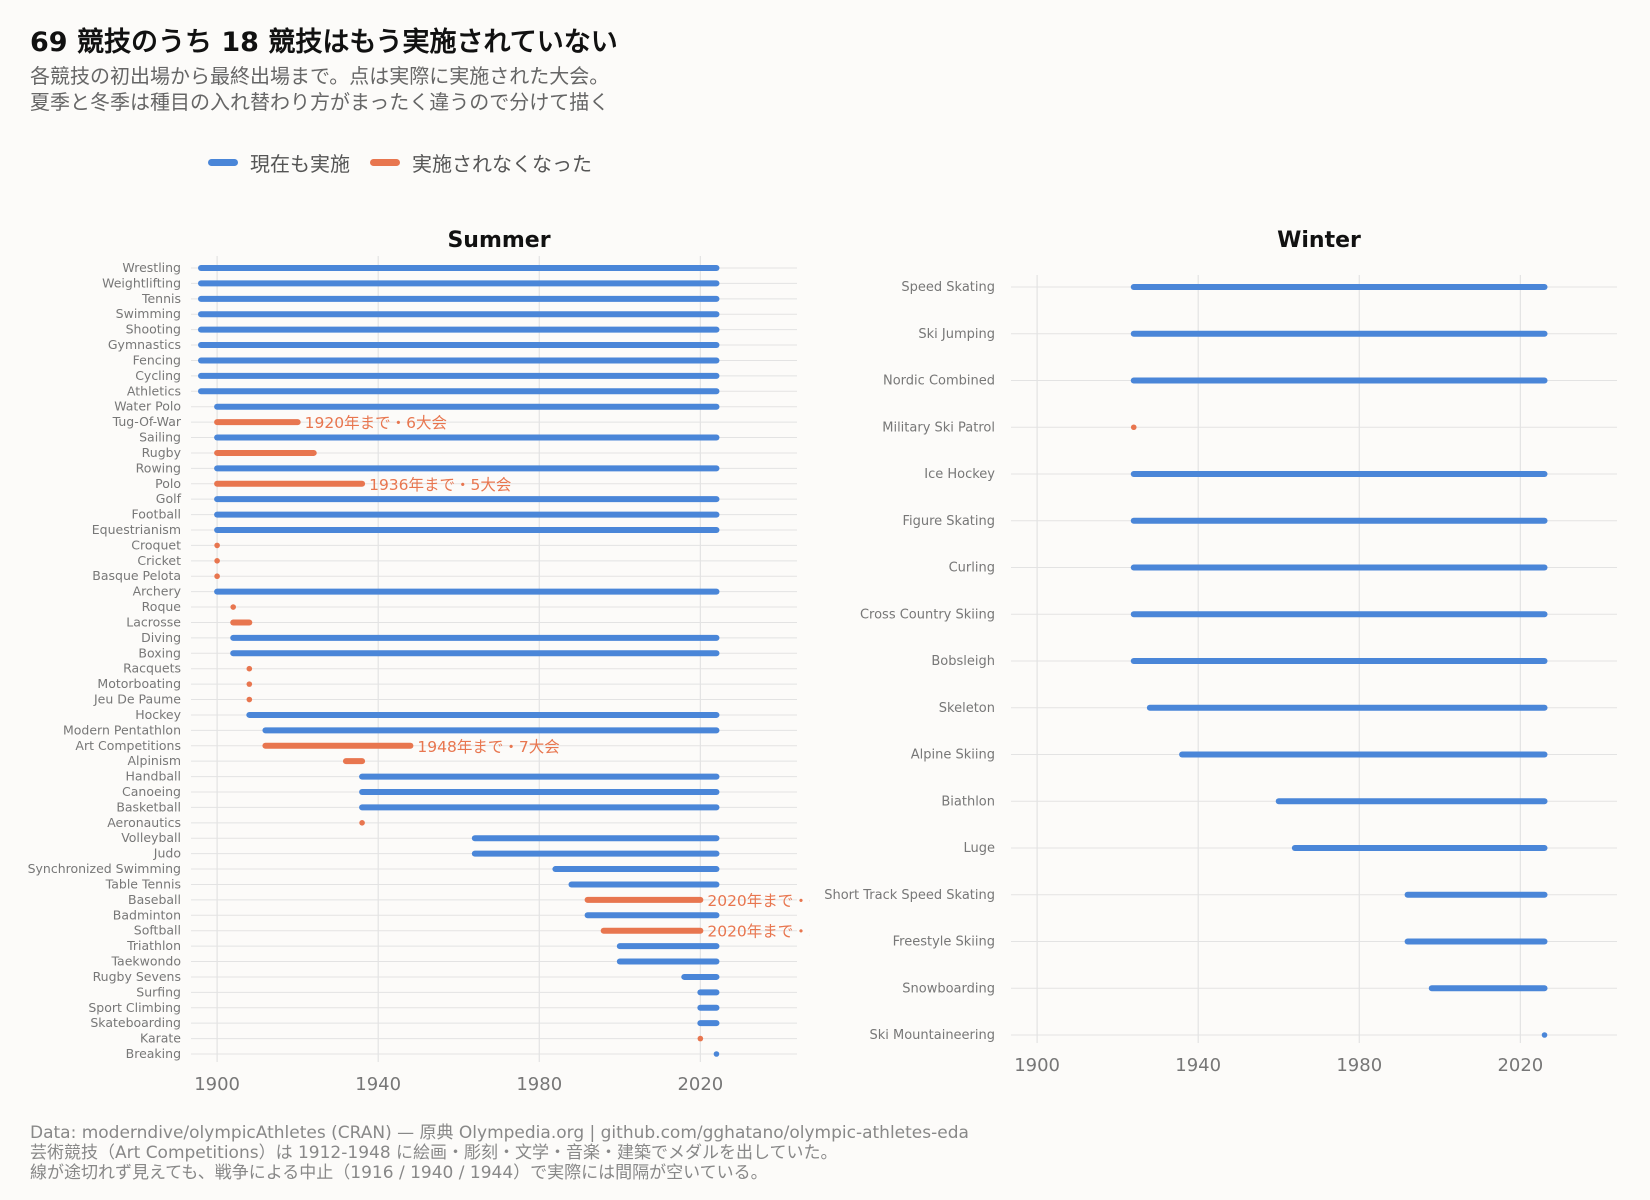 This screenshot has width=1650, height=1200. I want to click on sport-label-golf: Golf, so click(169, 498).